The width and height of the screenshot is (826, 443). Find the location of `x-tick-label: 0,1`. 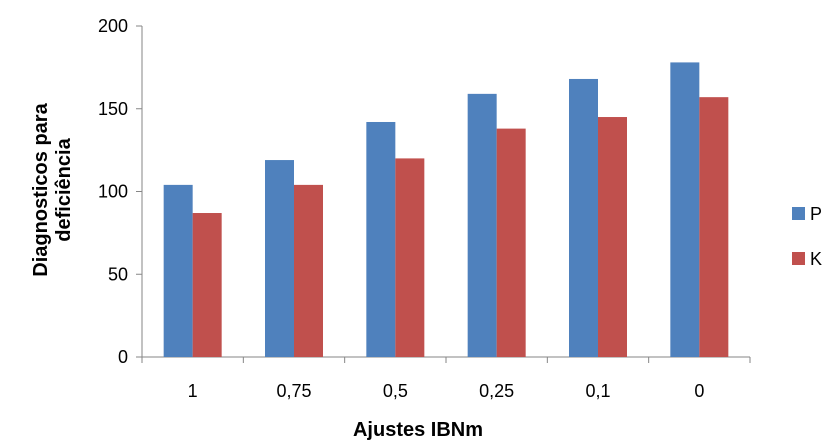

x-tick-label: 0,1 is located at coordinates (597, 391).